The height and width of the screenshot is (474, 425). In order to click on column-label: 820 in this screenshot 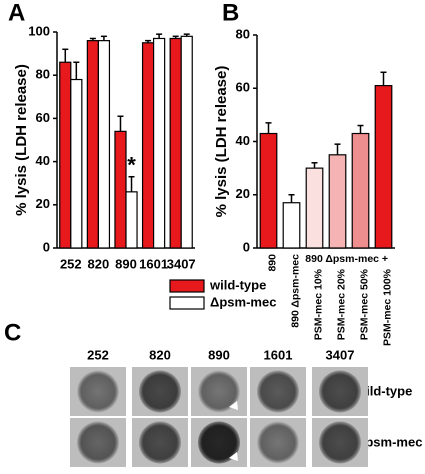, I will do `click(160, 354)`.